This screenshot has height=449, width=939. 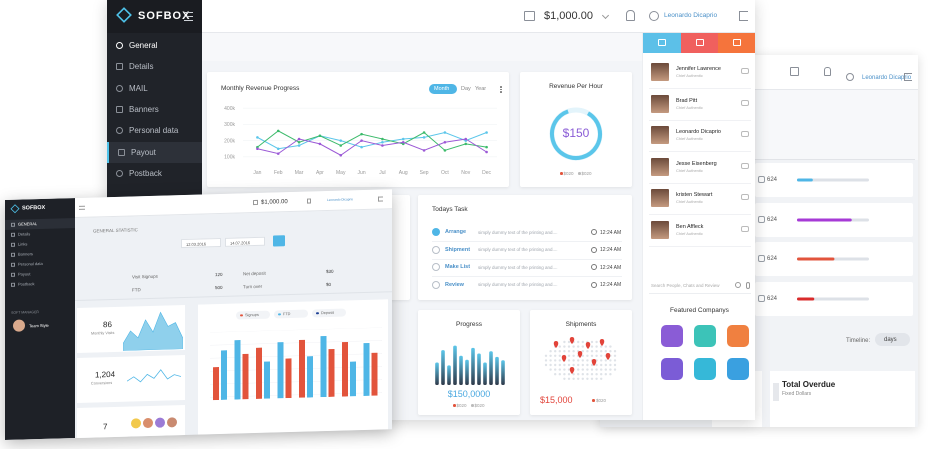 I want to click on legend-label: $020, so click(x=601, y=400).